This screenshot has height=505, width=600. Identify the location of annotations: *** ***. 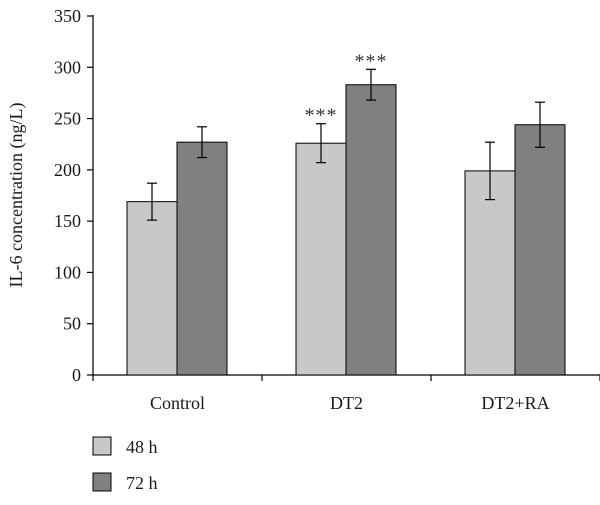
(346, 88).